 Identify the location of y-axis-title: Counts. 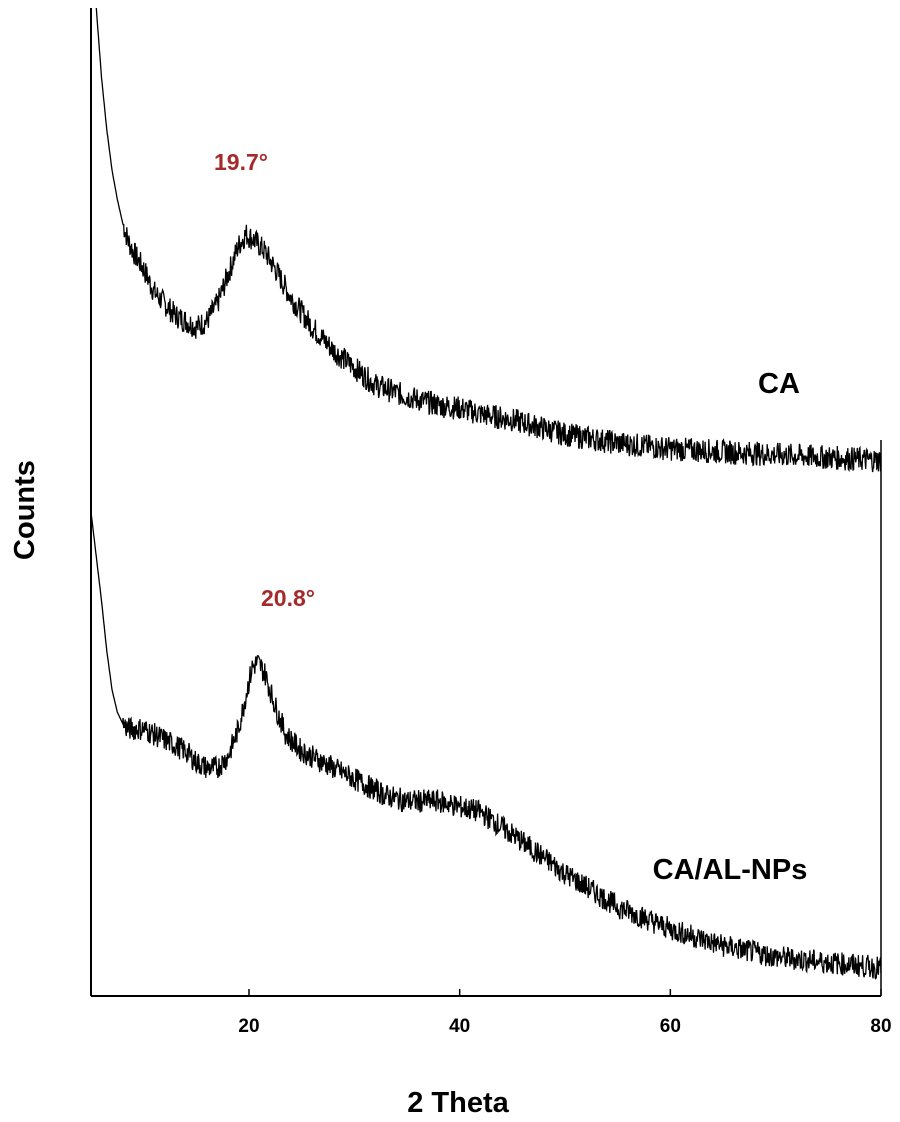
(25, 510).